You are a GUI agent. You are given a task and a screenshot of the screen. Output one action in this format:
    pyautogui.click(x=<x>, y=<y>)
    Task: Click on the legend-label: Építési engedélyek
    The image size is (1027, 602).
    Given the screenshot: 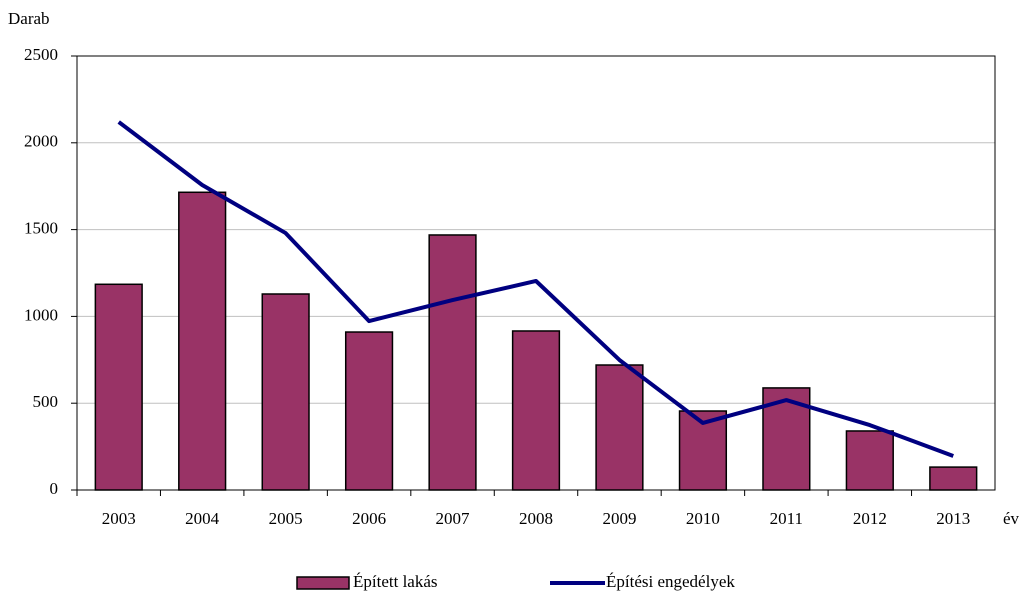 What is the action you would take?
    pyautogui.click(x=670, y=581)
    